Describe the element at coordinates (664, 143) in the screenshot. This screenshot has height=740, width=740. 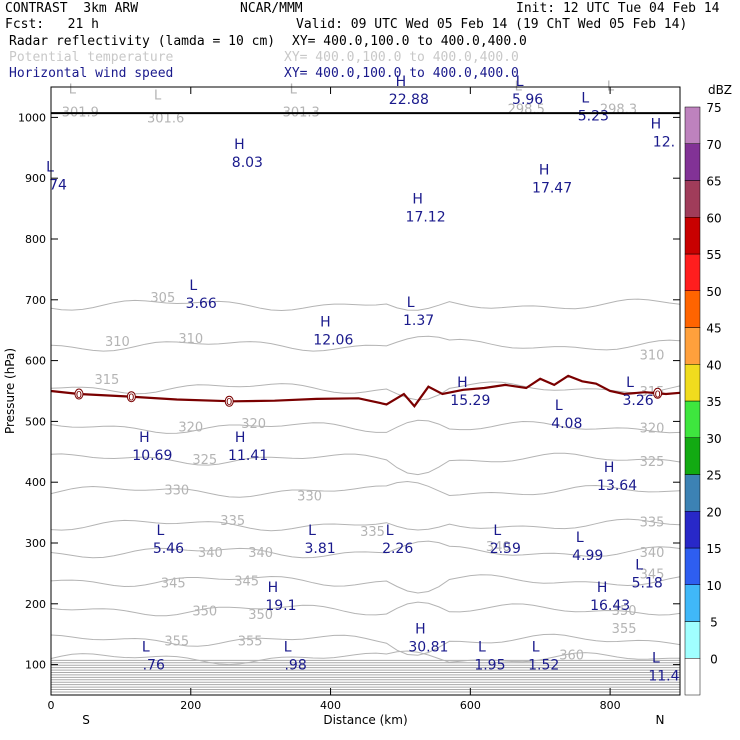
I see `wind-extremum-value-26: 12.` at that location.